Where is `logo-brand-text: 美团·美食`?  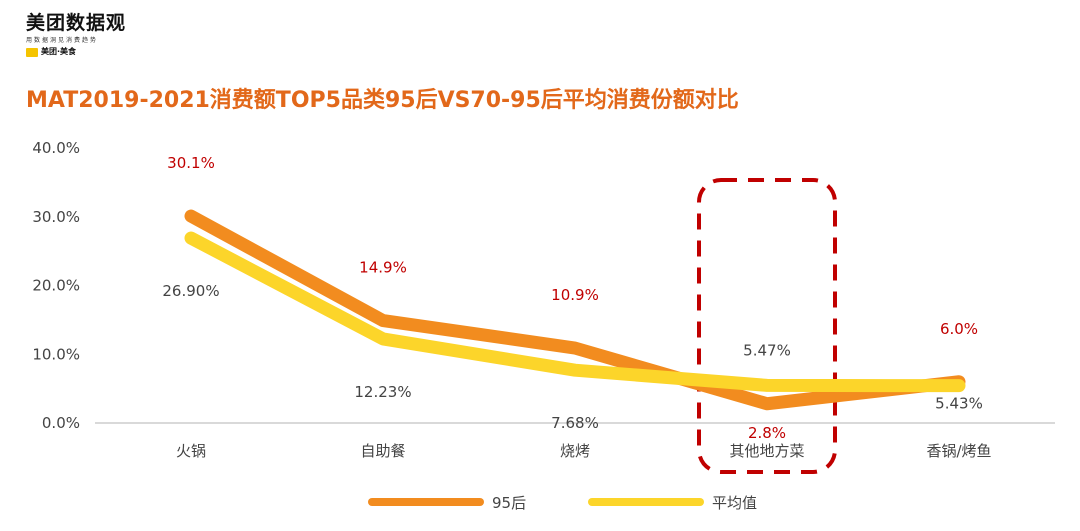 logo-brand-text: 美团·美食 is located at coordinates (59, 51).